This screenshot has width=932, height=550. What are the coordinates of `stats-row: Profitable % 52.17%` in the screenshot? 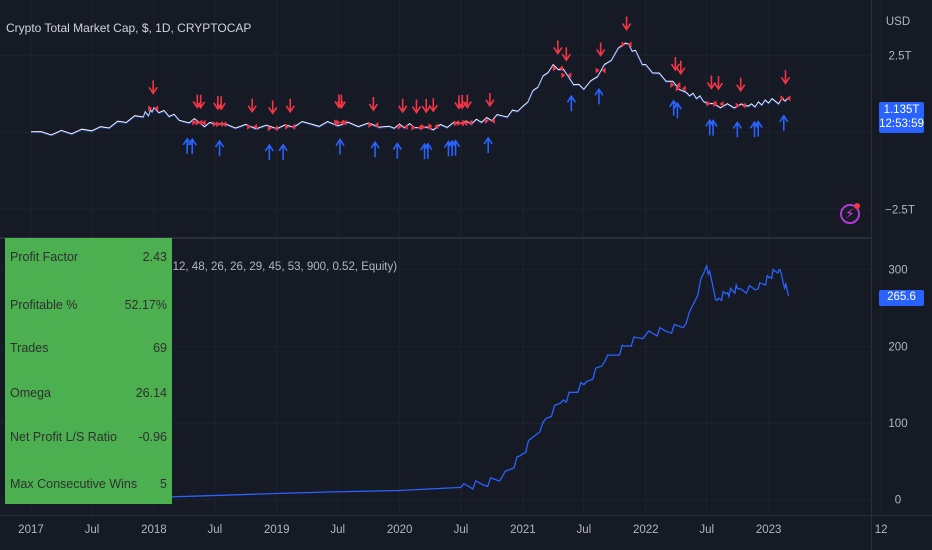 It's located at (88, 308).